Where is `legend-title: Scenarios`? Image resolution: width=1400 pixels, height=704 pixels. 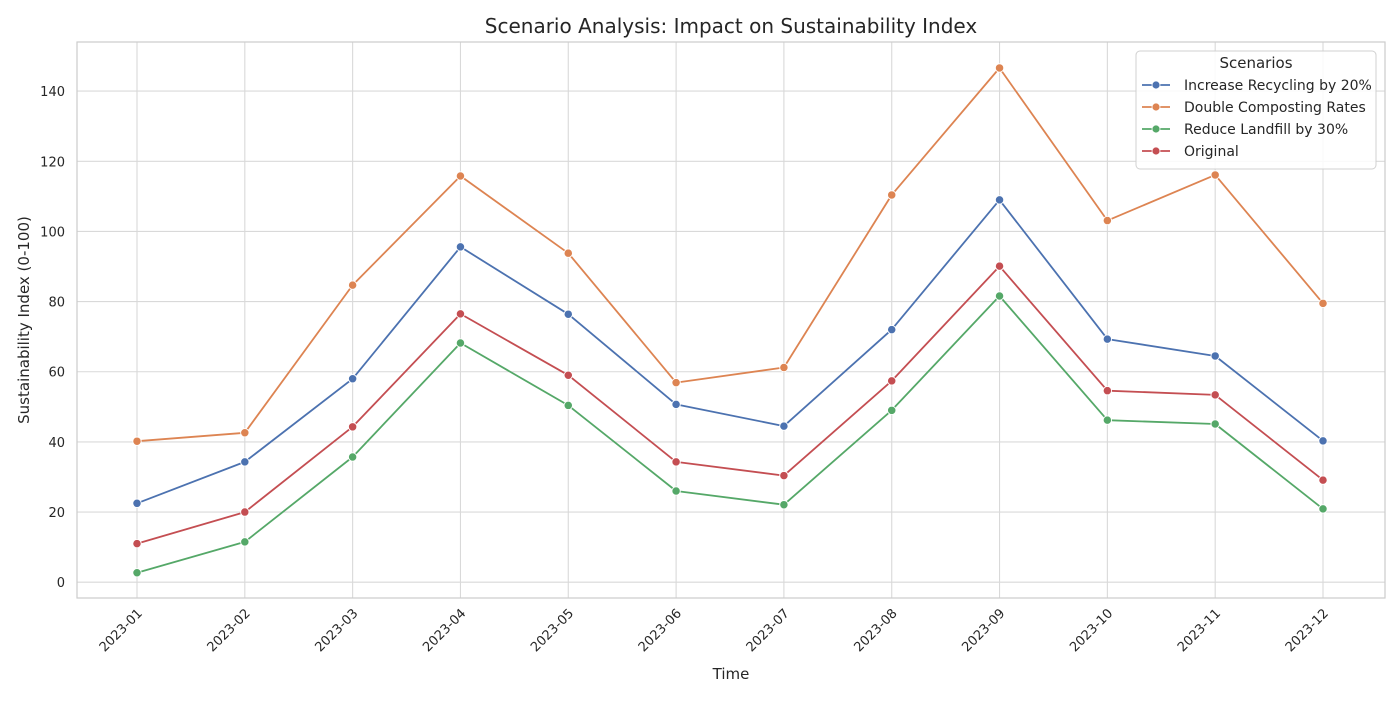 legend-title: Scenarios is located at coordinates (1255, 63).